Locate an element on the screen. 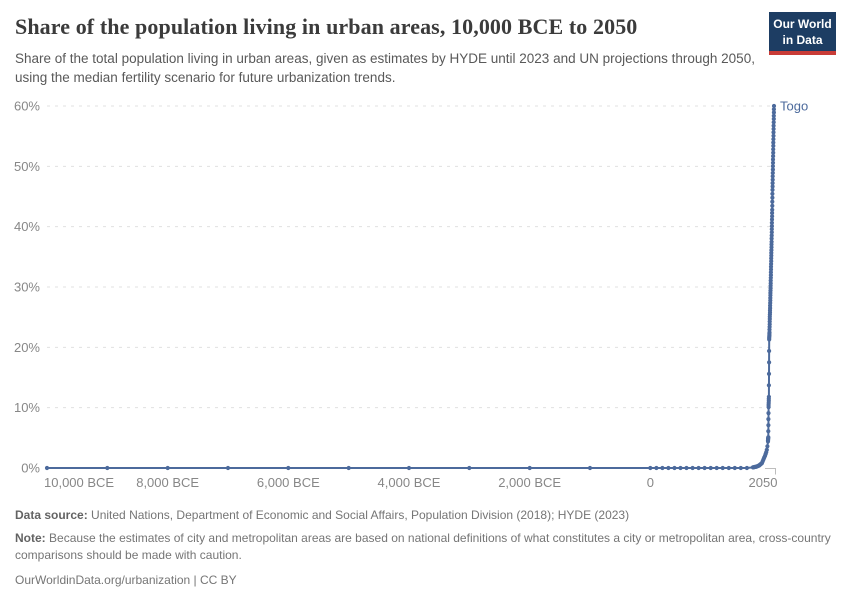 This screenshot has width=850, height=600. data-source-label: Data source: is located at coordinates (51, 515).